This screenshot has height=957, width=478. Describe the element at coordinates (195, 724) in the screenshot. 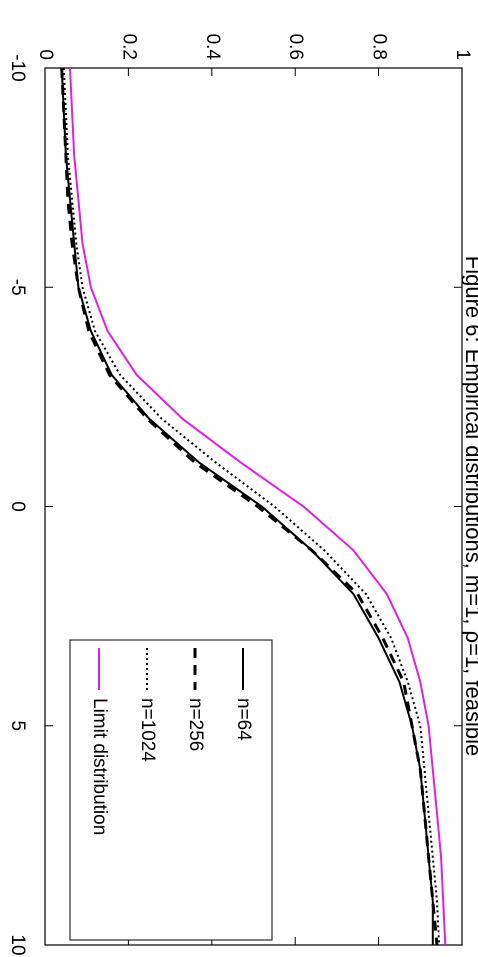

I see `legend-label: n=256` at that location.